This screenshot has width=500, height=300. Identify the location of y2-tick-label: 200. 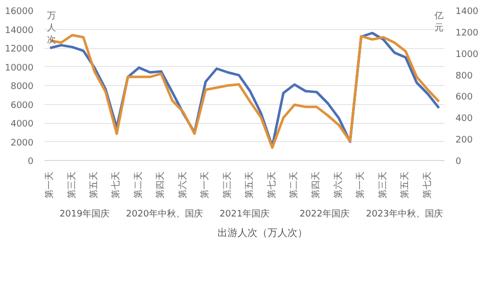
(464, 141).